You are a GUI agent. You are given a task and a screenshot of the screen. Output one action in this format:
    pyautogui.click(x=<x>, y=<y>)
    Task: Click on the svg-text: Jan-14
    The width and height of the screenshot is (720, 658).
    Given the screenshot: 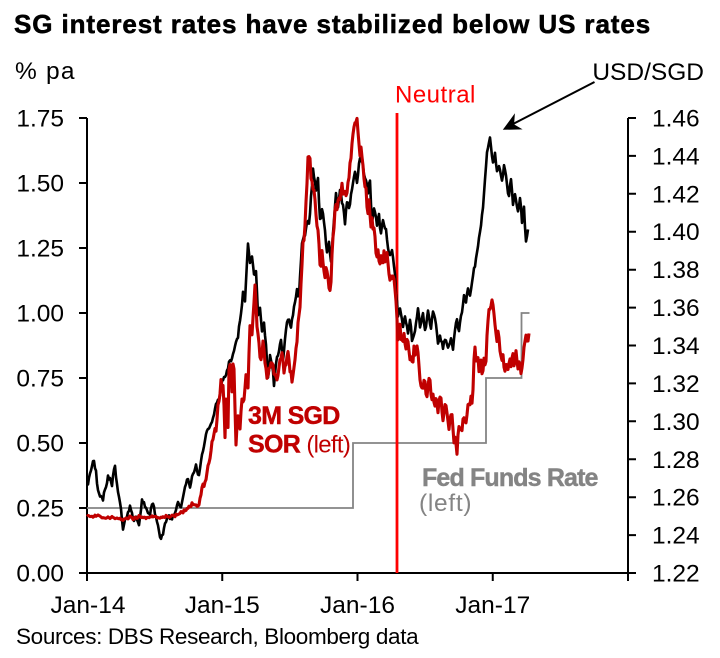 What is the action you would take?
    pyautogui.click(x=88, y=605)
    